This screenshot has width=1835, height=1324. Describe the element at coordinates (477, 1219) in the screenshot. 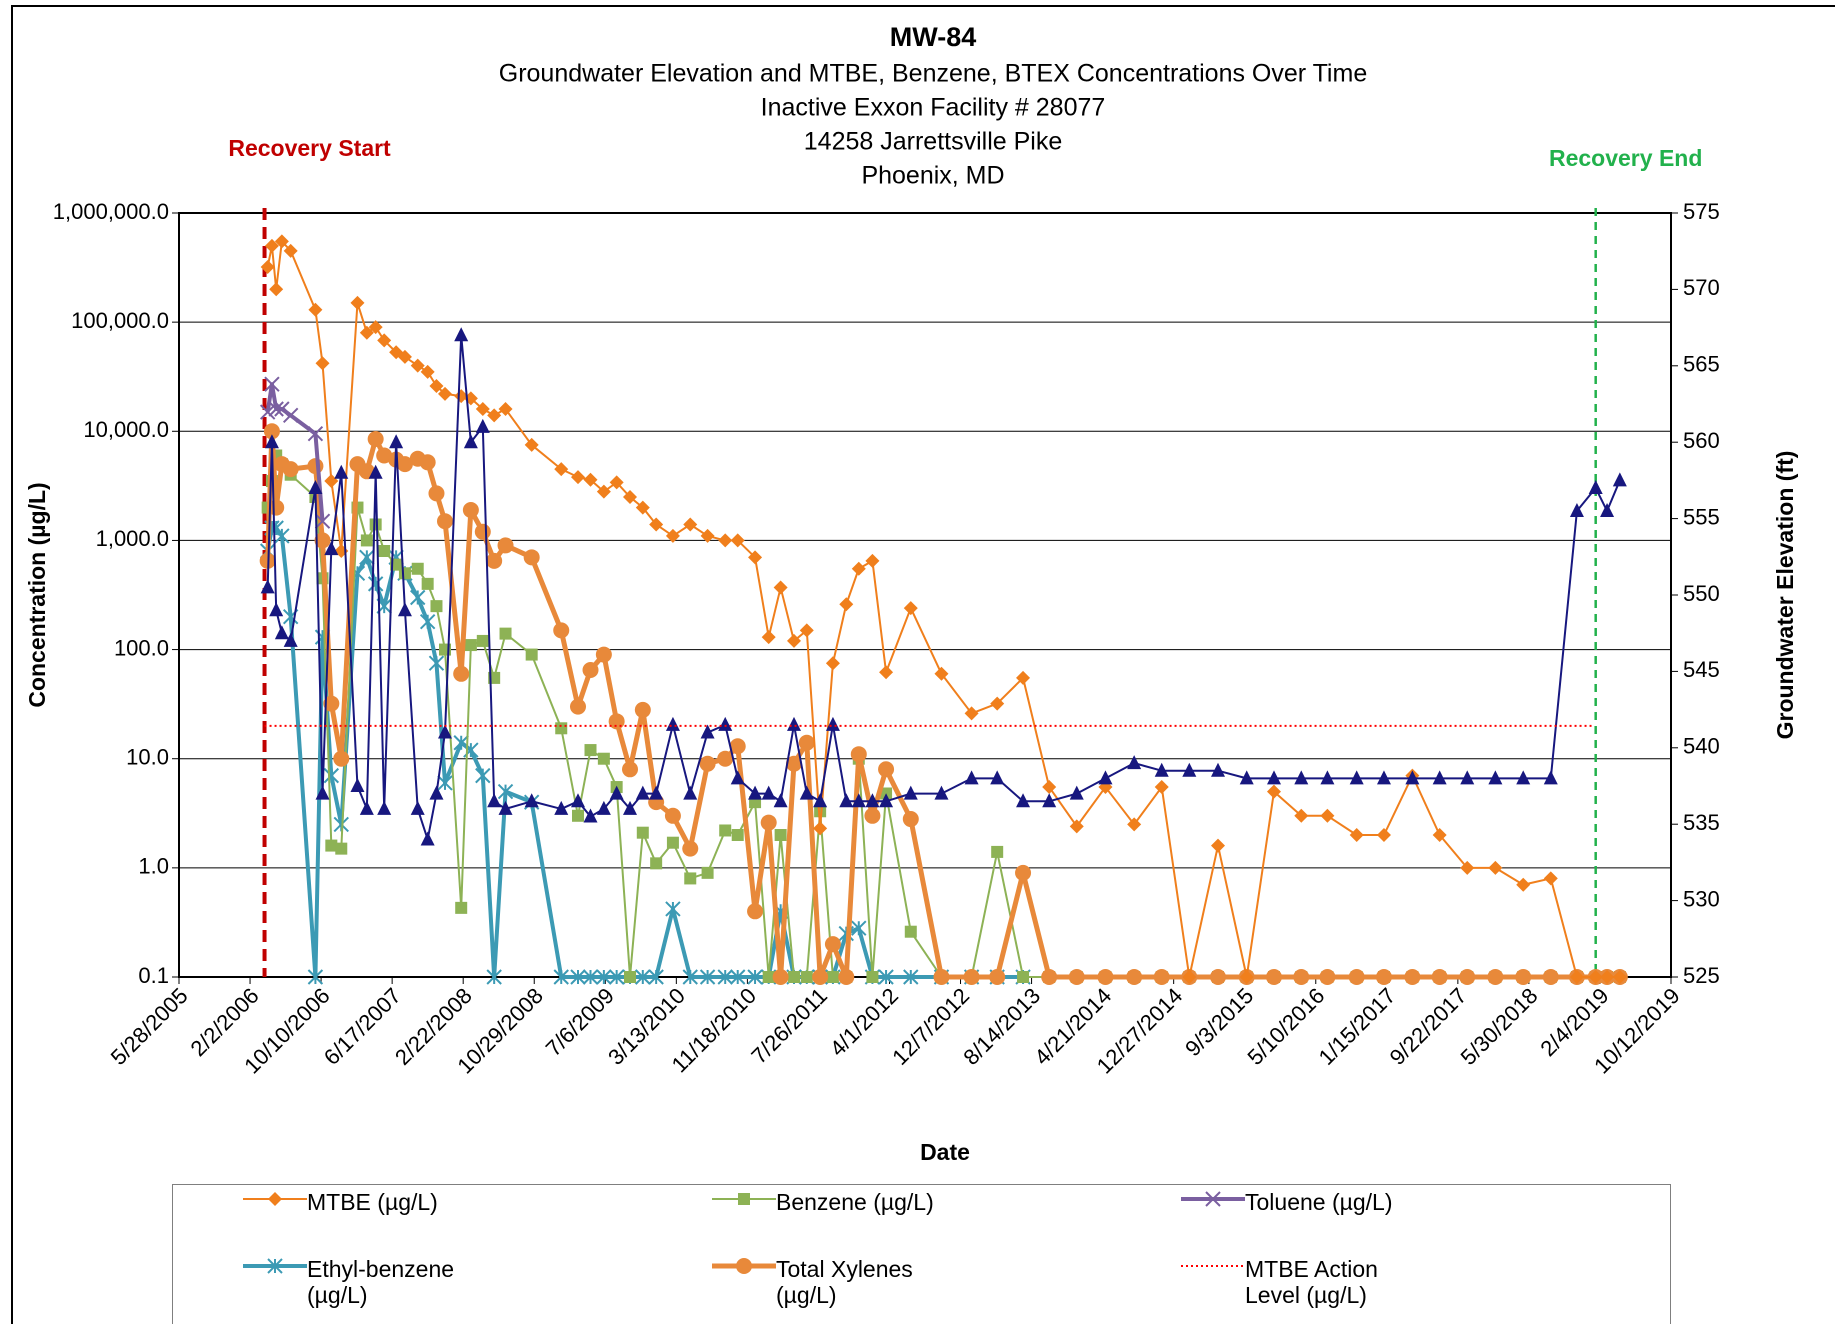

I see `legend-entry: MTBE (µg/L)` at that location.